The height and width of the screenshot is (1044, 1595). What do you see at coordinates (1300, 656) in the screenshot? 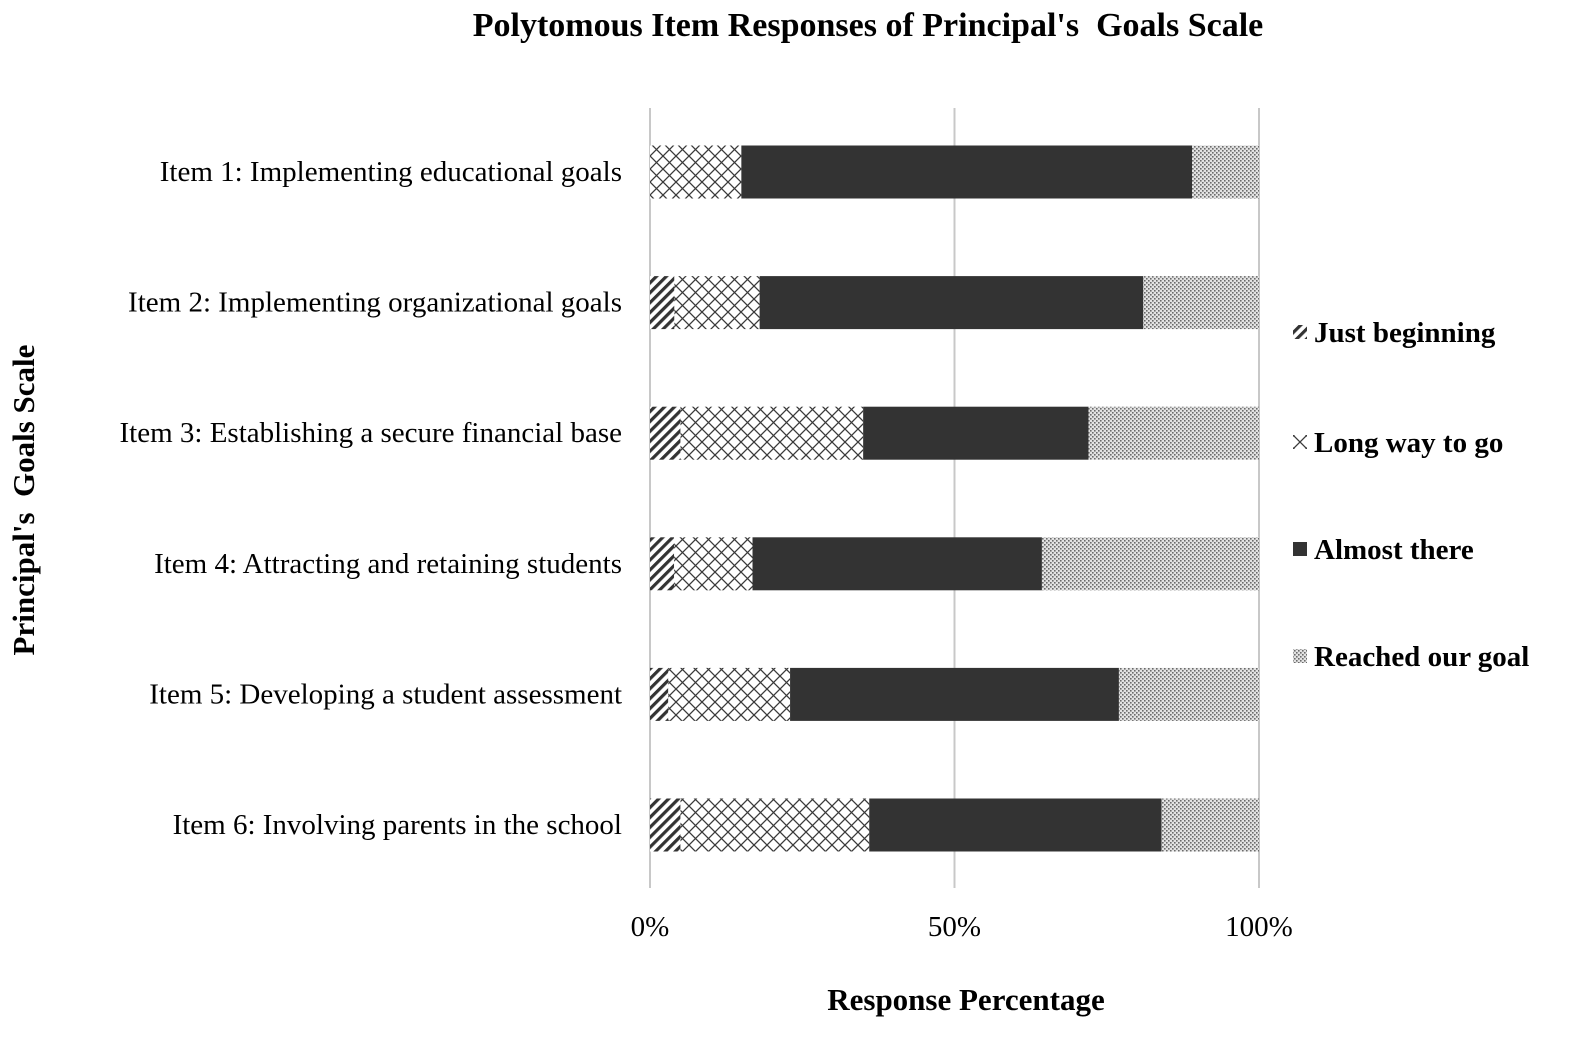
I see `legend-swatch-reached-our-goal` at bounding box center [1300, 656].